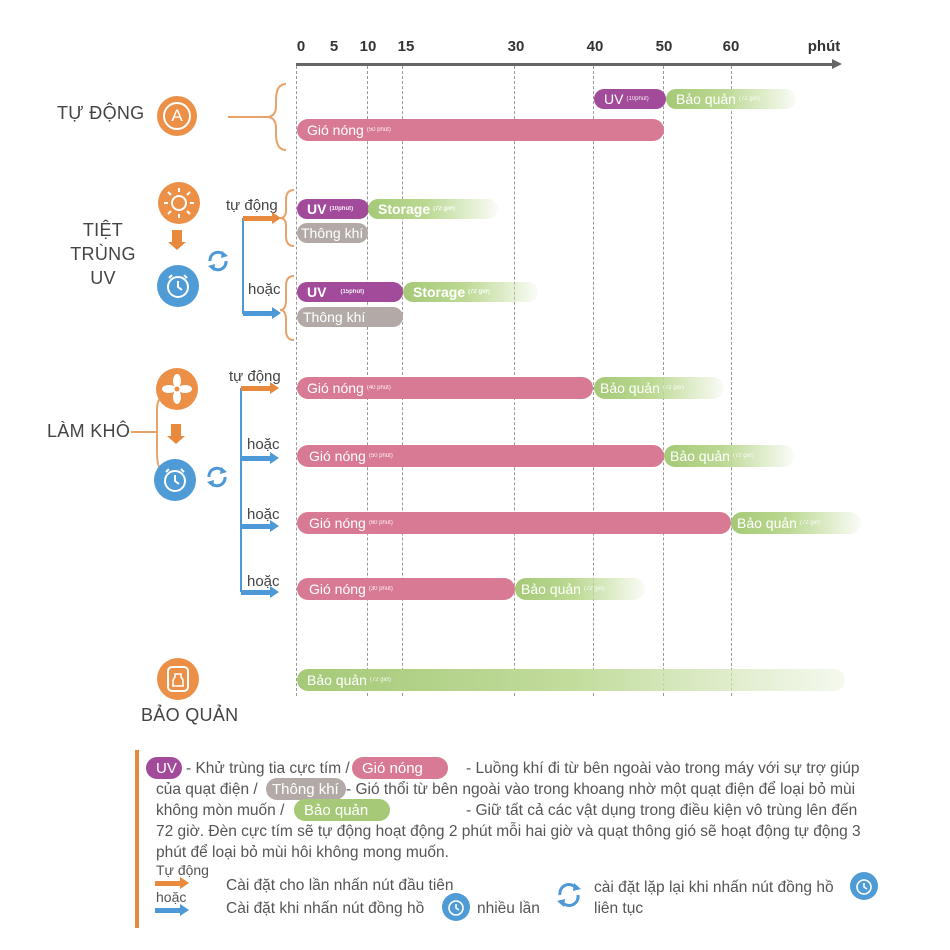  What do you see at coordinates (456, 907) in the screenshot?
I see `legend-clock-icon` at bounding box center [456, 907].